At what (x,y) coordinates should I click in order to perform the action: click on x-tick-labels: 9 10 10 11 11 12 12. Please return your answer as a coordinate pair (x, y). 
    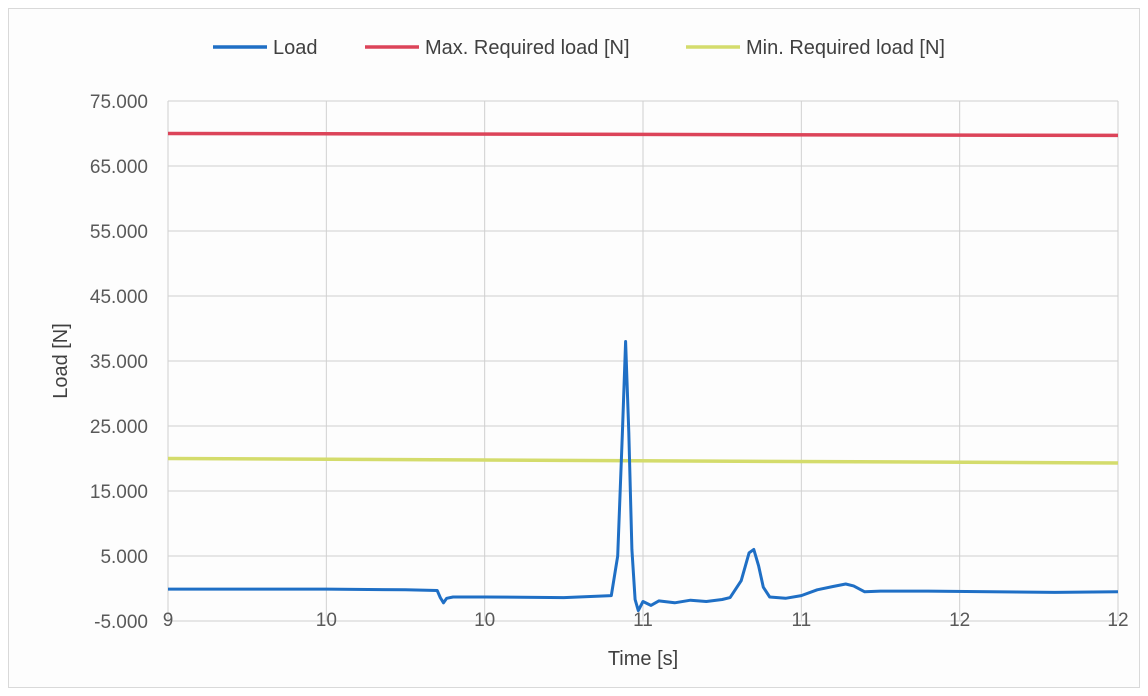
    Looking at the image, I should click on (646, 620).